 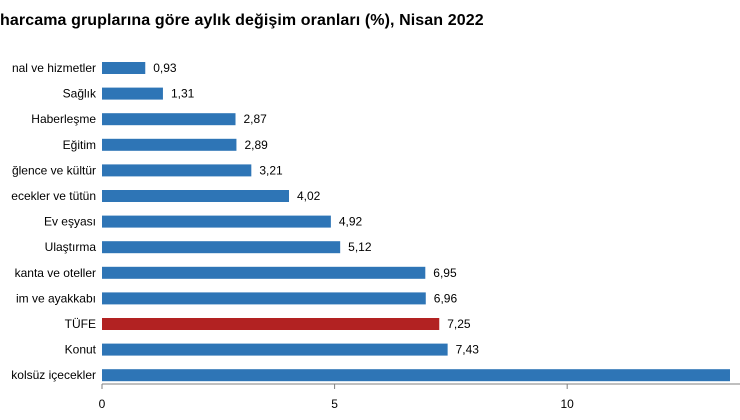 What do you see at coordinates (256, 119) in the screenshot?
I see `data-label: 2,87` at bounding box center [256, 119].